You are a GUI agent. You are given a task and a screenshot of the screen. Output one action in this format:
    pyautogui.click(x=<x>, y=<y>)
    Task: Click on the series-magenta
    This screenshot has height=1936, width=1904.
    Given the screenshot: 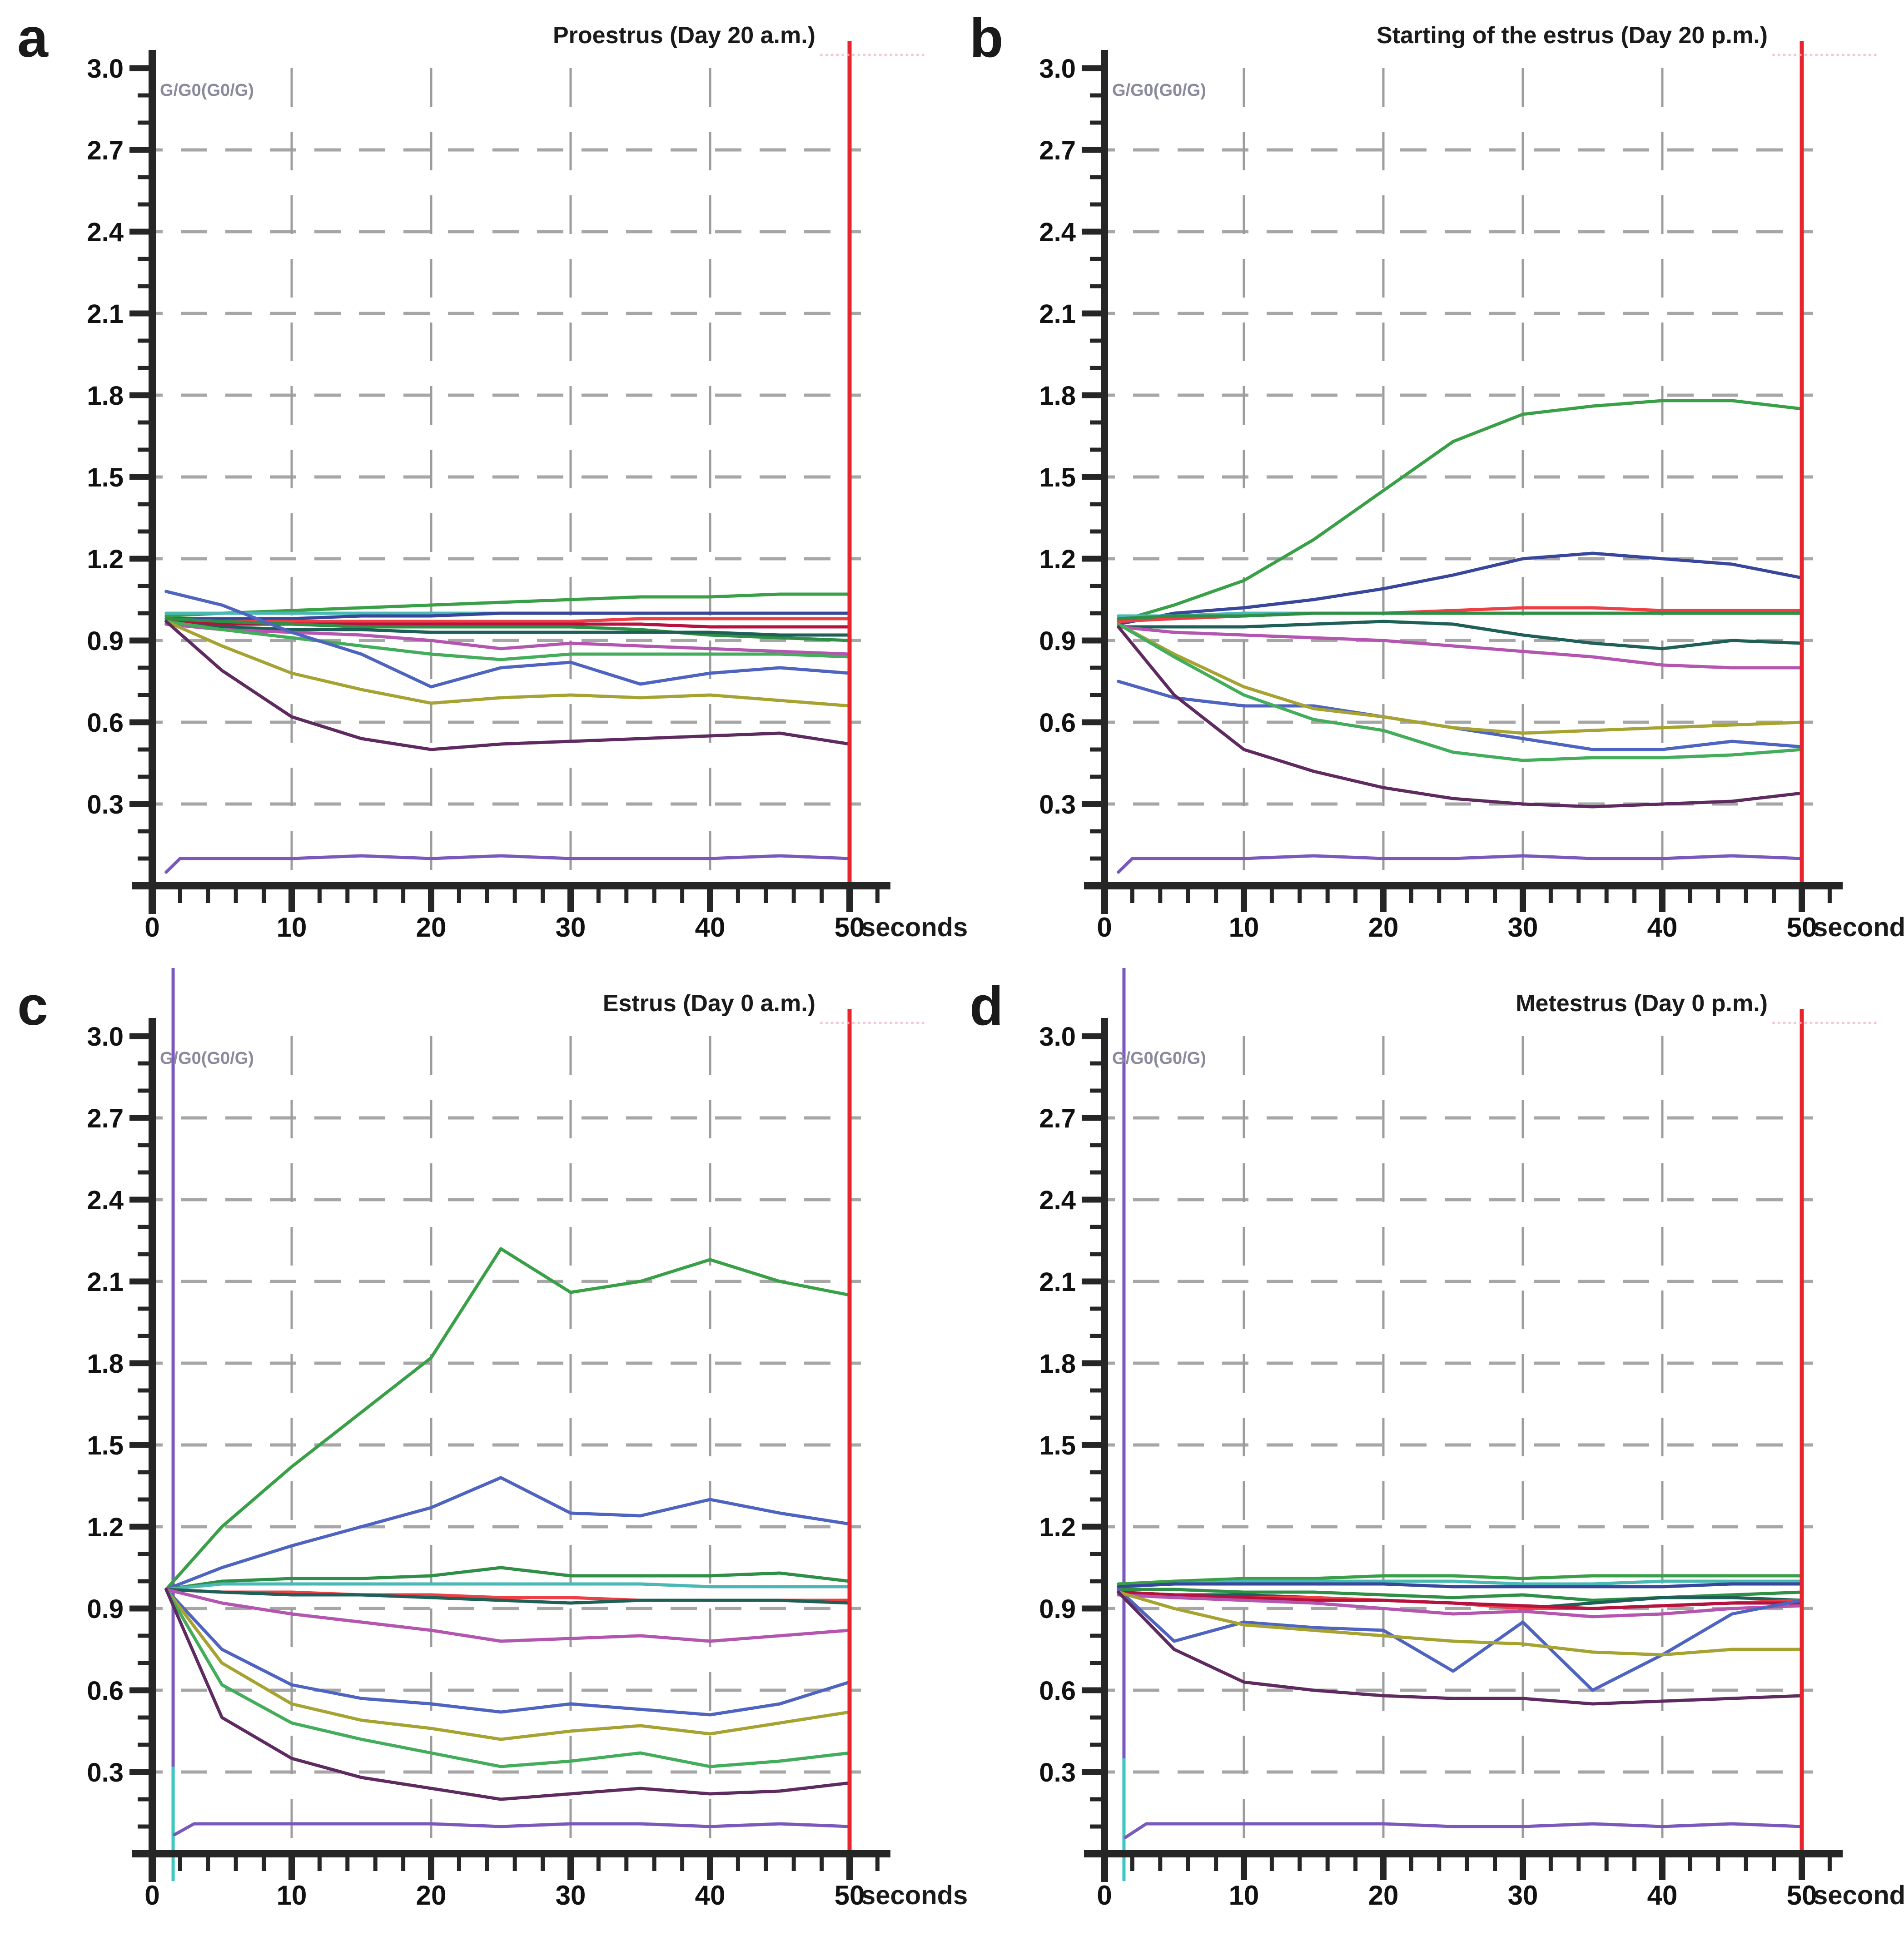 What is the action you would take?
    pyautogui.click(x=1460, y=647)
    